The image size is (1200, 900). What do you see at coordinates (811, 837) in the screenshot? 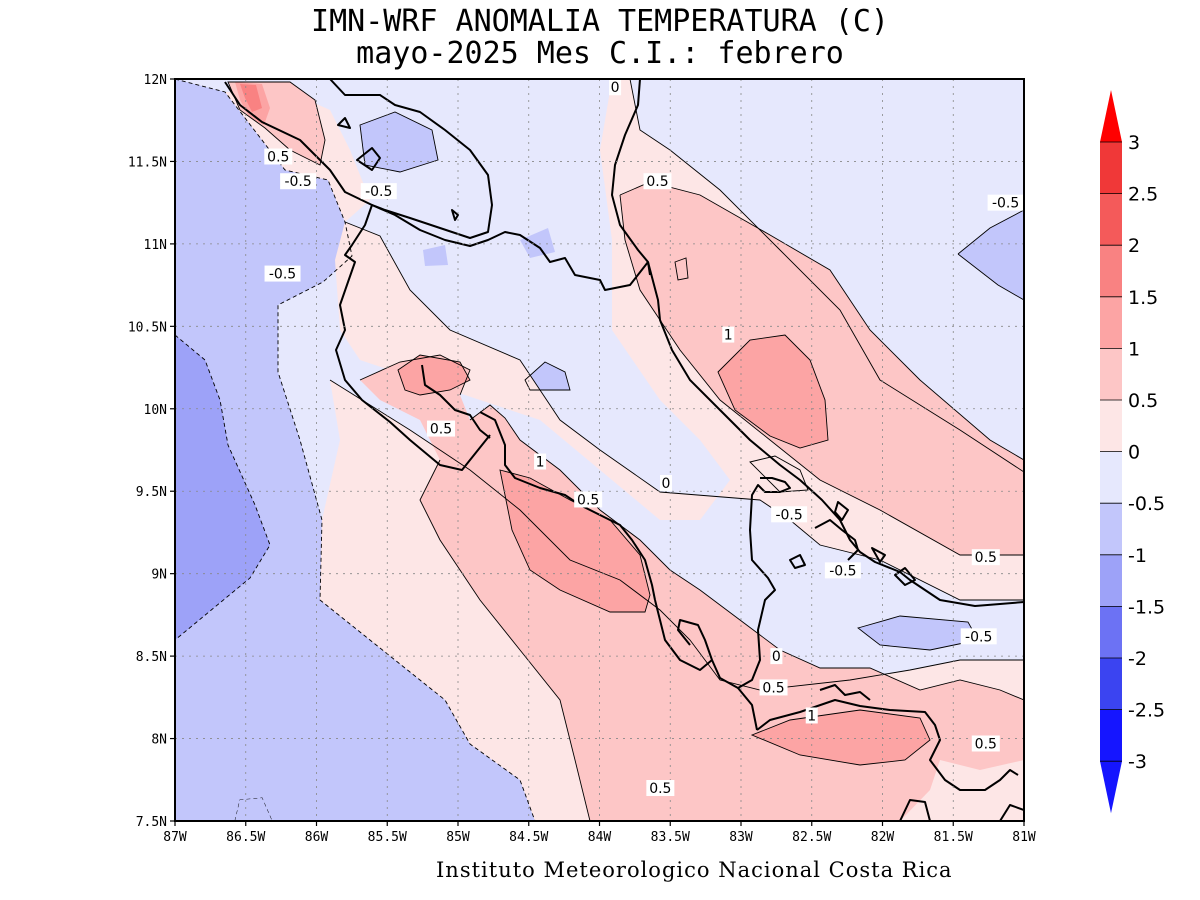
I see `x-tick-label: 82.5W` at bounding box center [811, 837].